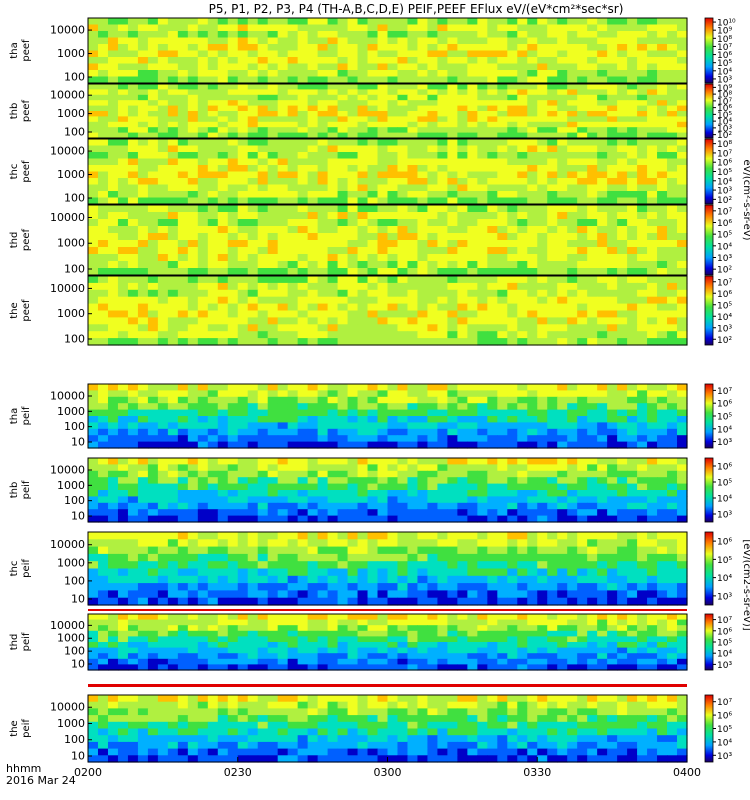  What do you see at coordinates (14, 490) in the screenshot?
I see `y-axis-label: thb` at bounding box center [14, 490].